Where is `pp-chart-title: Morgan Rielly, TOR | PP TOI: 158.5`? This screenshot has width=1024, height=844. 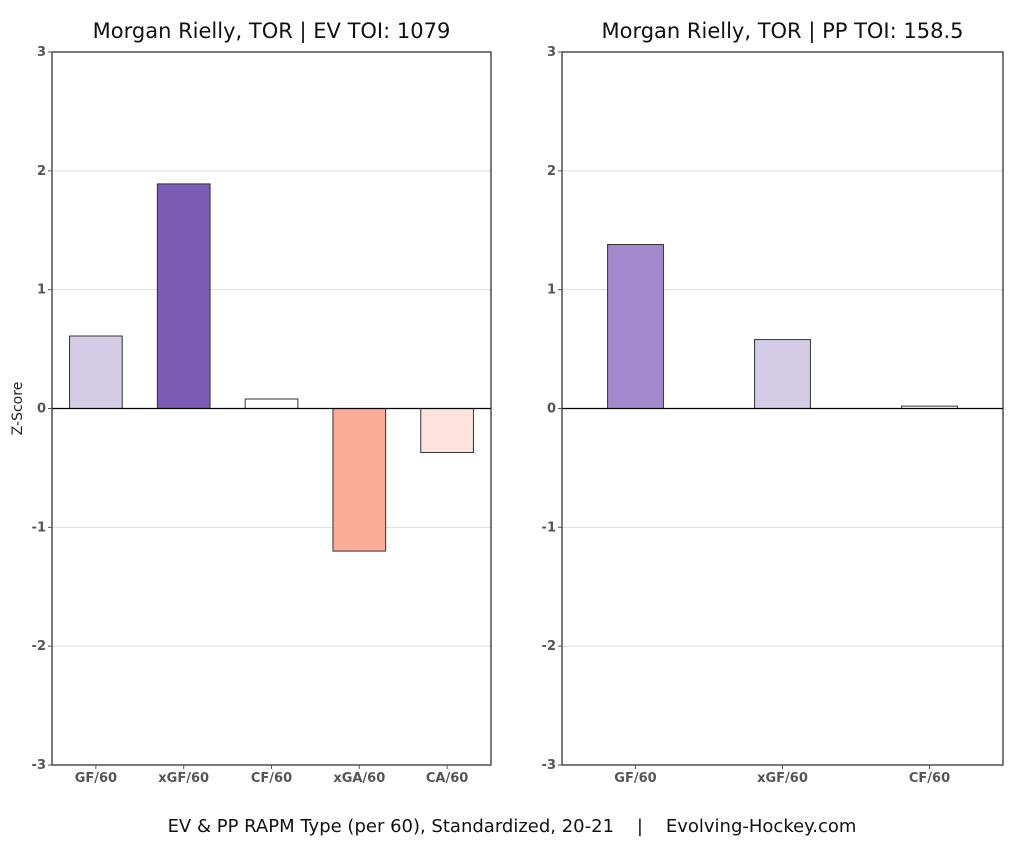 pp-chart-title: Morgan Rielly, TOR | PP TOI: 158.5 is located at coordinates (782, 31).